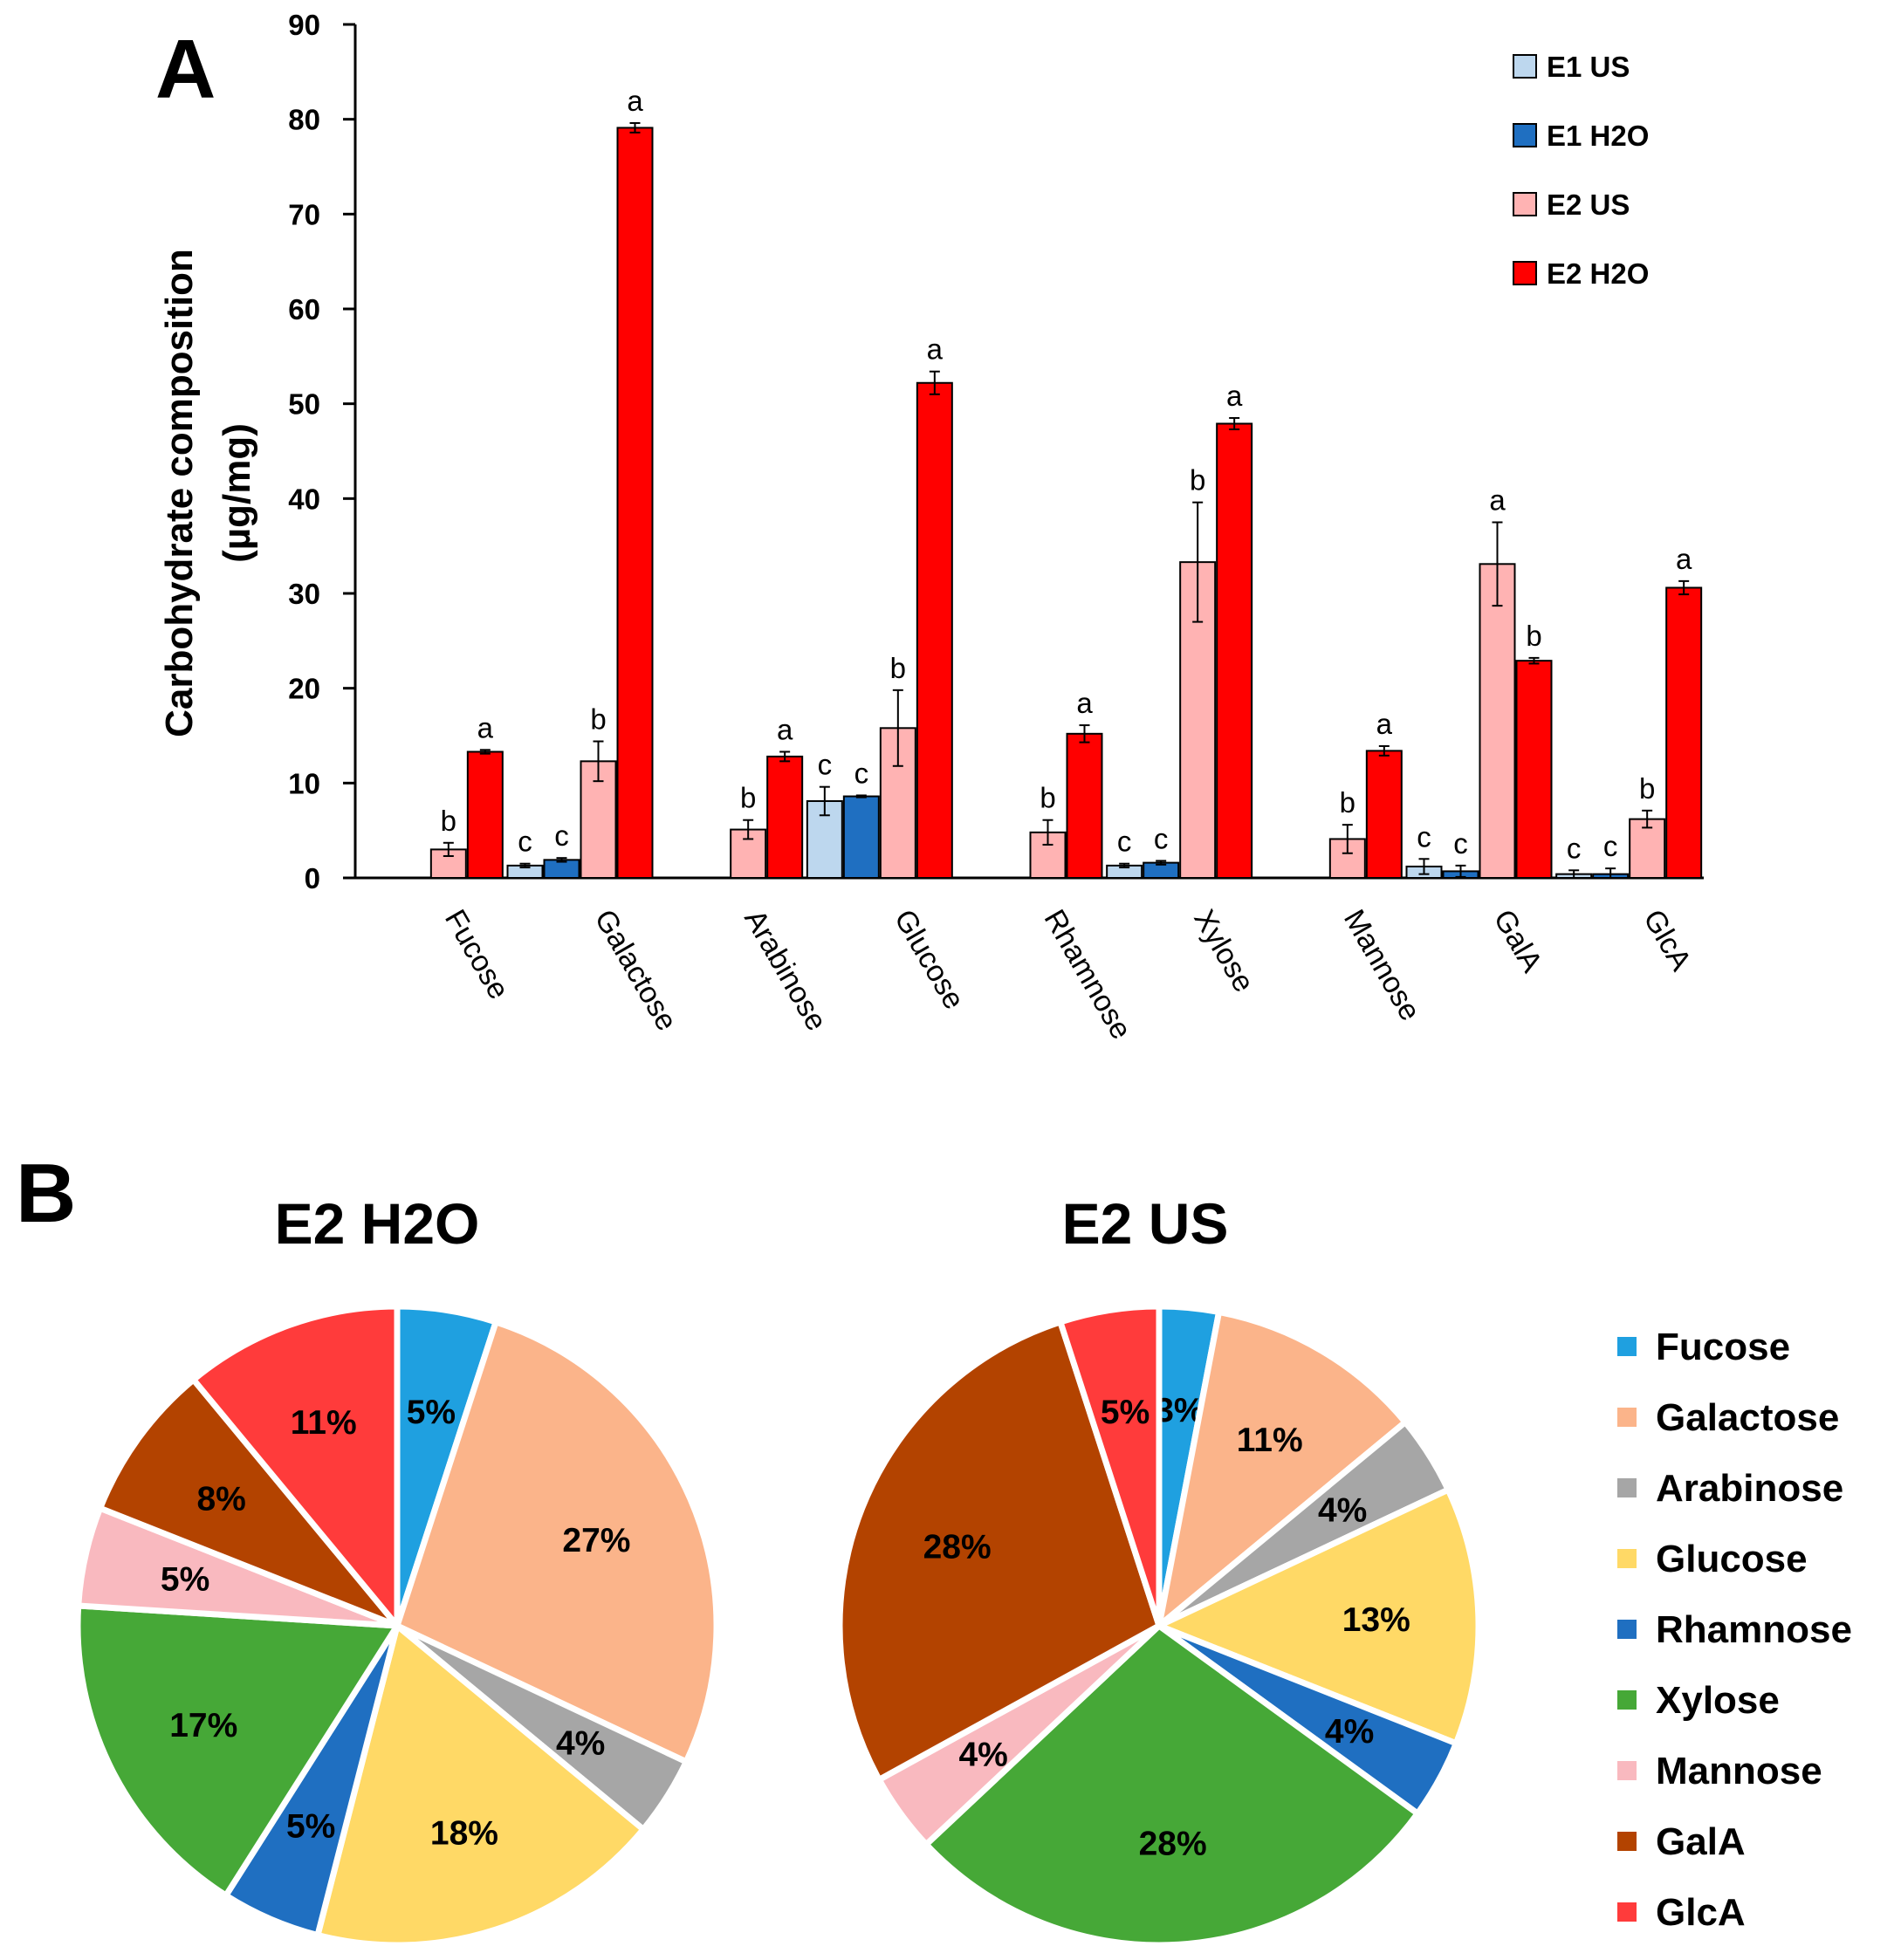  What do you see at coordinates (1498, 722) in the screenshot?
I see `bar-e2-us` at bounding box center [1498, 722].